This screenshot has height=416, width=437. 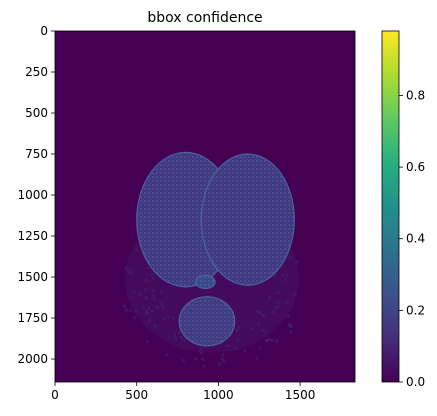 I want to click on y-axis: 0 250 500 750 1000 1250 1500 1750 2000, so click(x=36, y=195).